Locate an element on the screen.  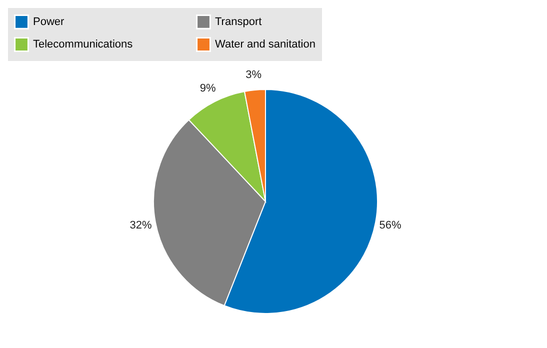
legend-label: Water and sanitation is located at coordinates (265, 44).